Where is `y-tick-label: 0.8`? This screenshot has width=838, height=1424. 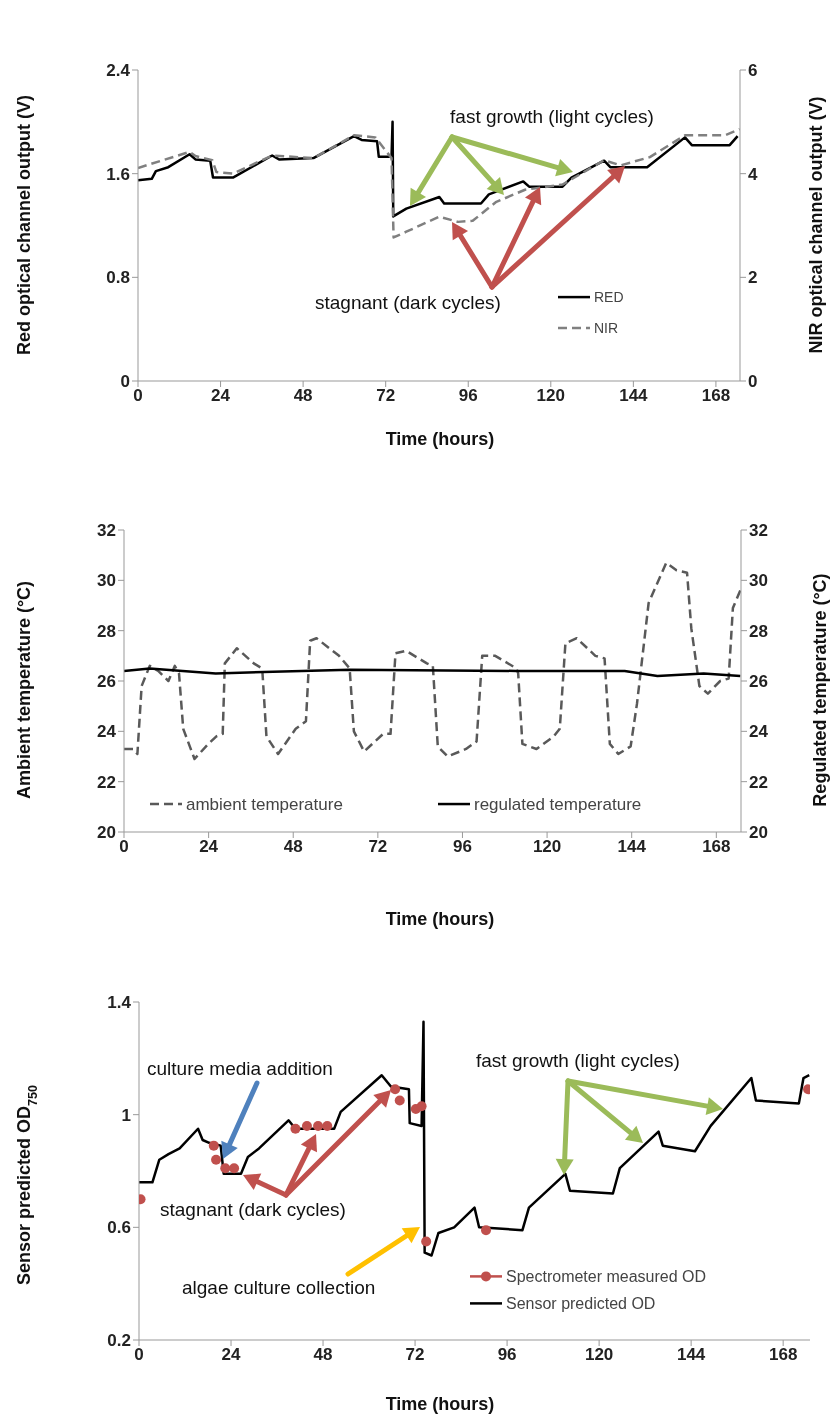 y-tick-label: 0.8 is located at coordinates (118, 278).